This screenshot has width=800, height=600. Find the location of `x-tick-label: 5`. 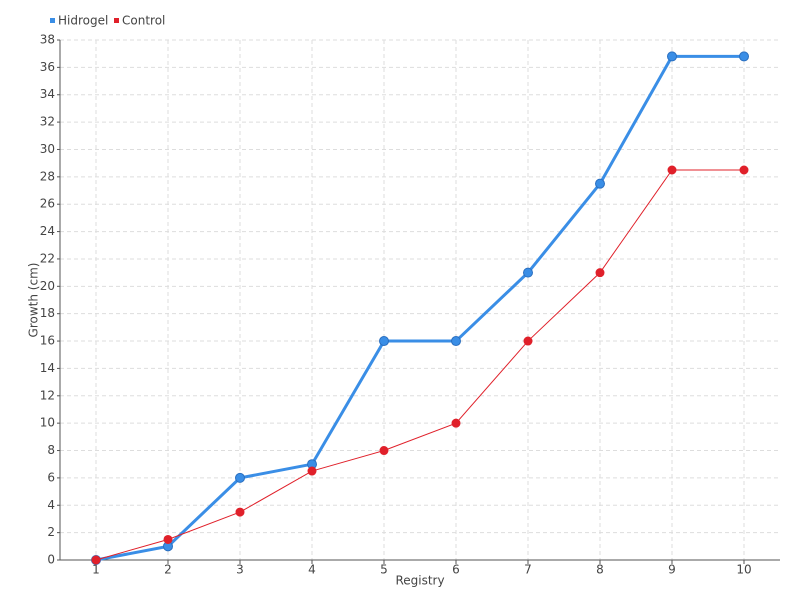

x-tick-label: 5 is located at coordinates (384, 570).